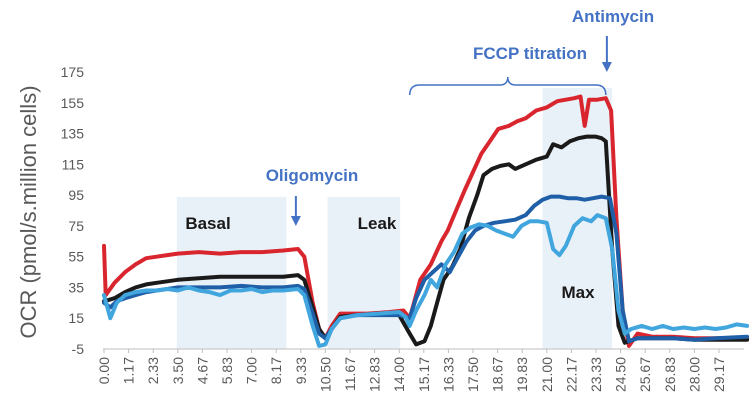 The height and width of the screenshot is (411, 756). What do you see at coordinates (507, 86) in the screenshot?
I see `fccp-bracket` at bounding box center [507, 86].